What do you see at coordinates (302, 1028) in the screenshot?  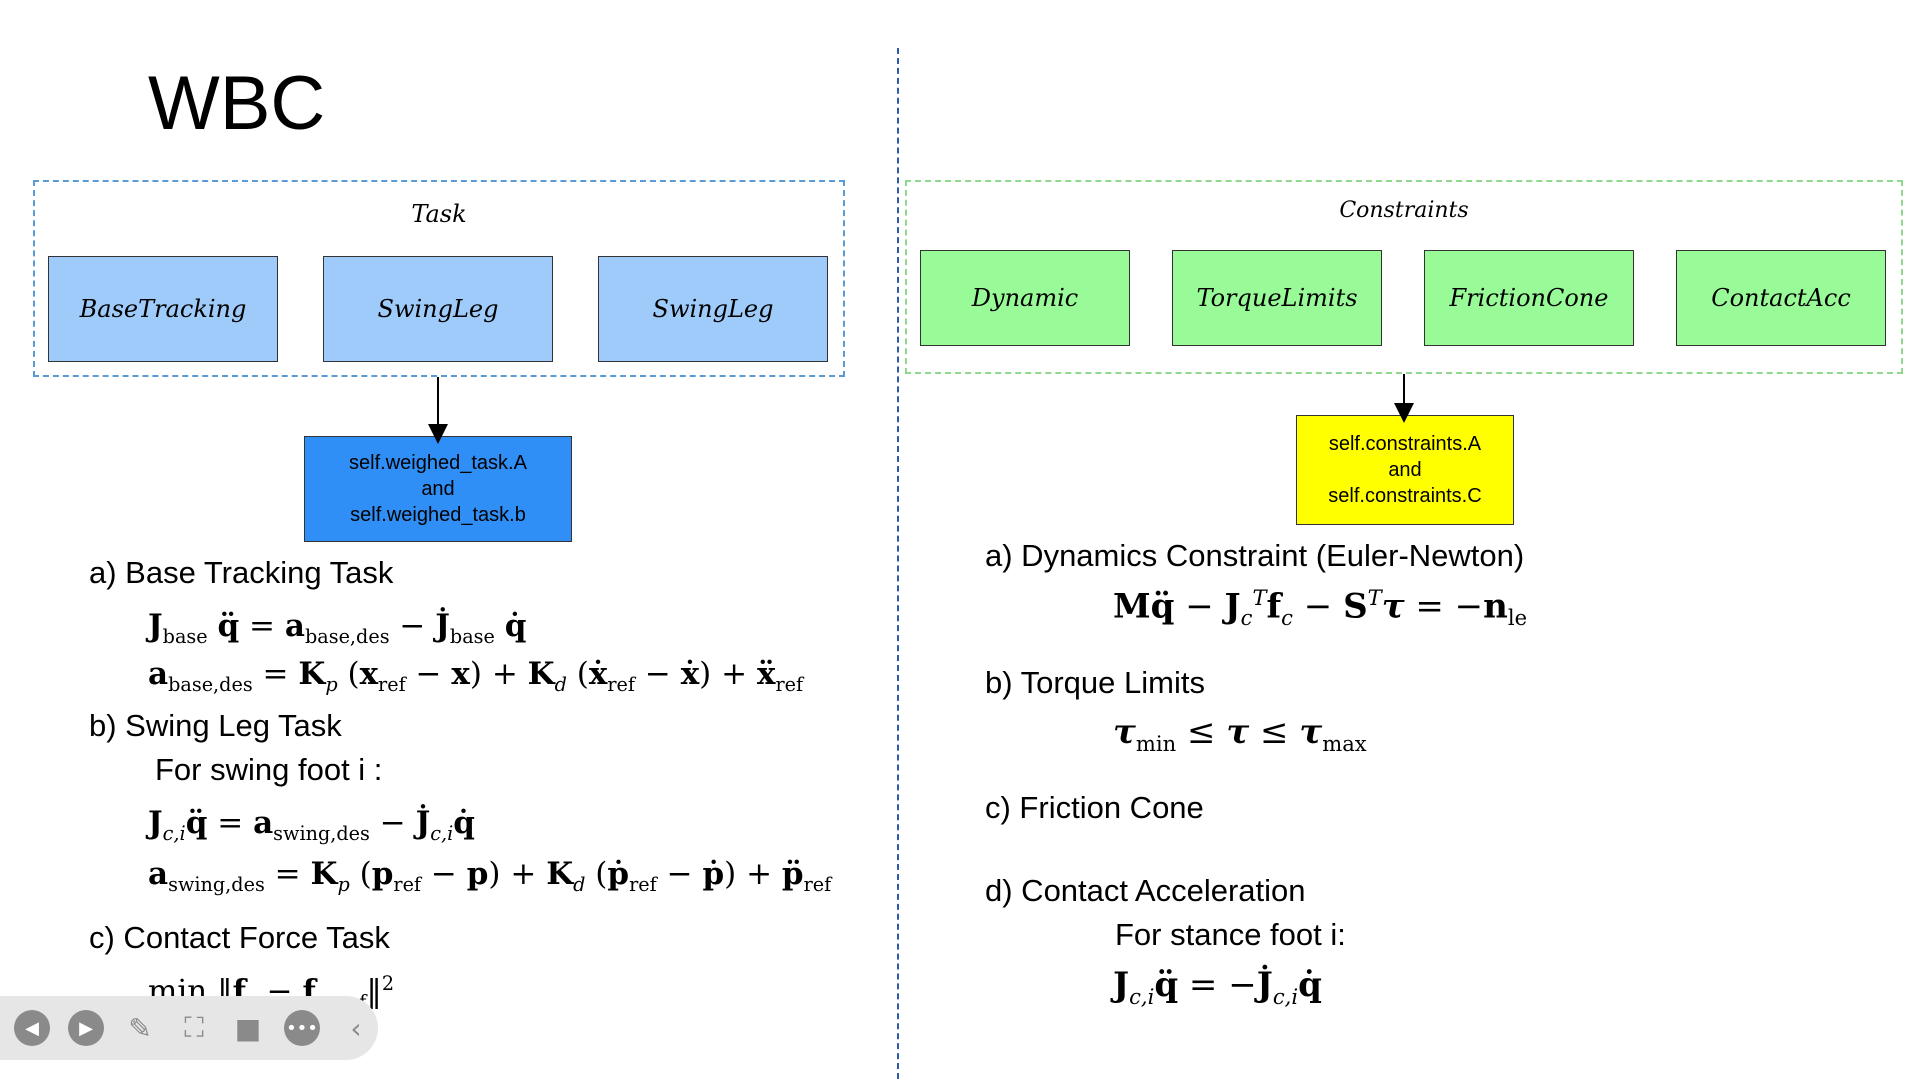 I see `more-icon: •••` at bounding box center [302, 1028].